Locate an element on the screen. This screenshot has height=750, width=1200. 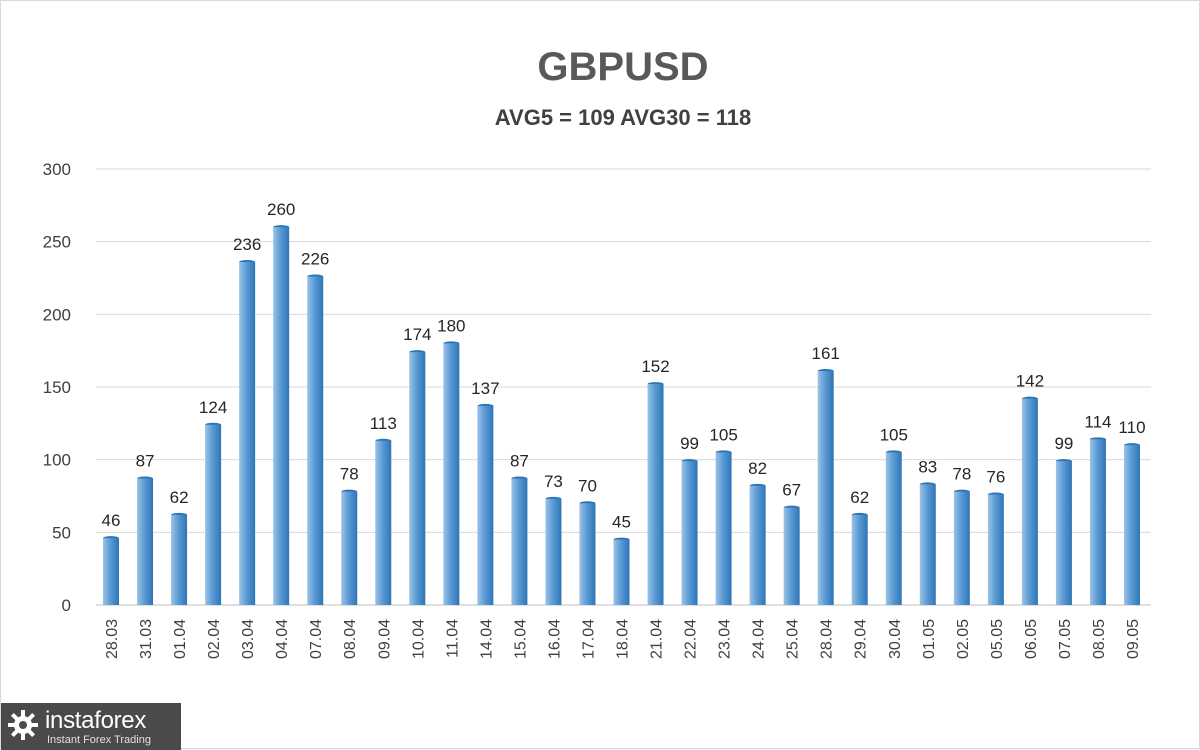
x-tick-label: 07.05 is located at coordinates (1065, 639).